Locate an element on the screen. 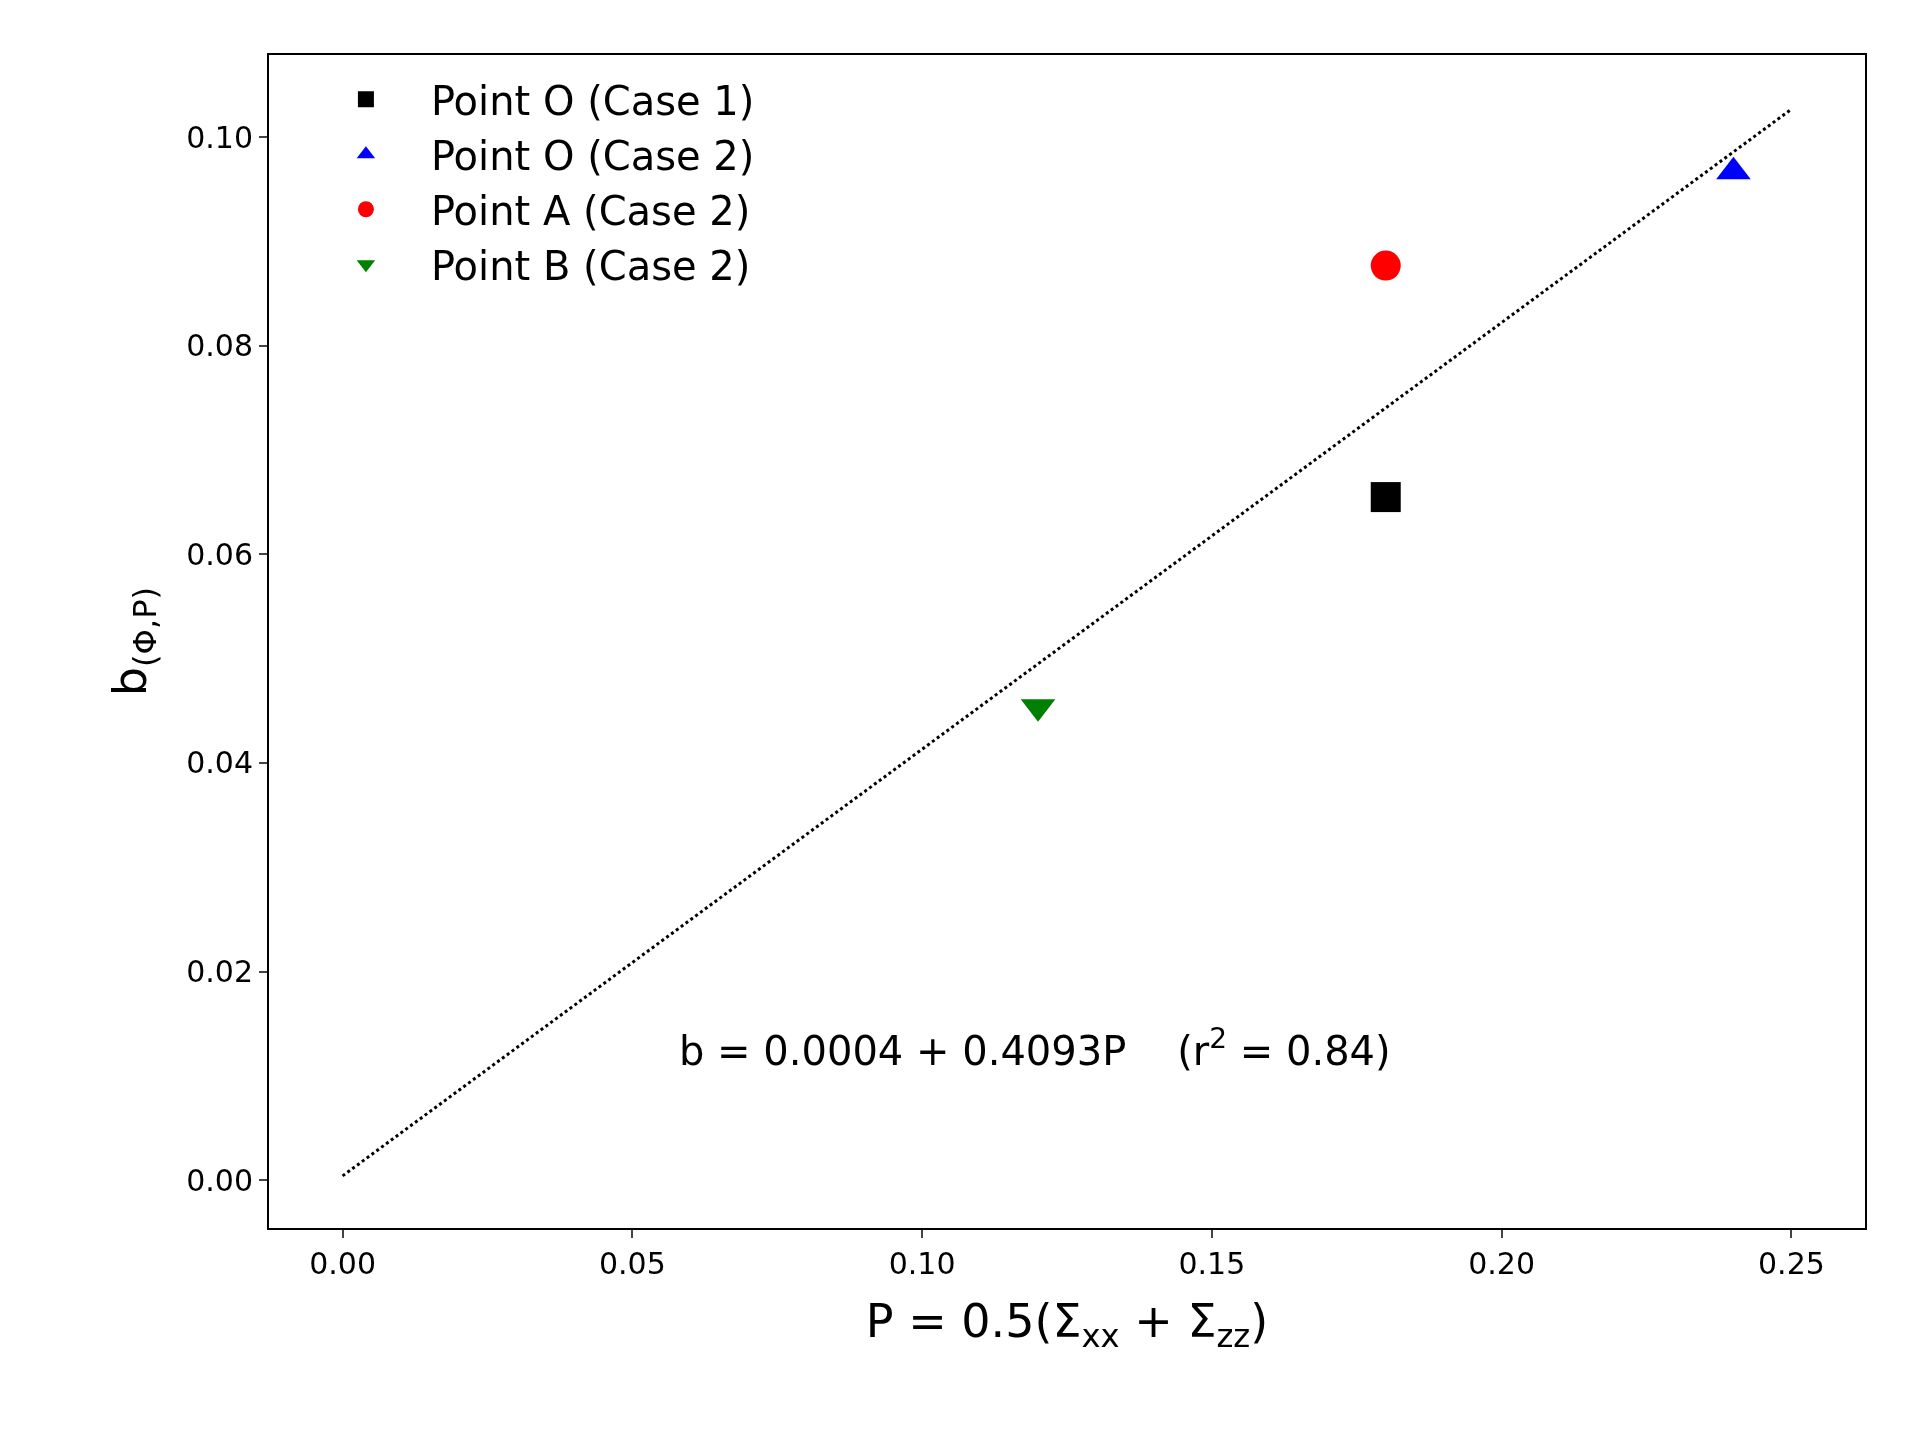 The height and width of the screenshot is (1440, 1920). y-tick-label: 0.02 is located at coordinates (219, 971).